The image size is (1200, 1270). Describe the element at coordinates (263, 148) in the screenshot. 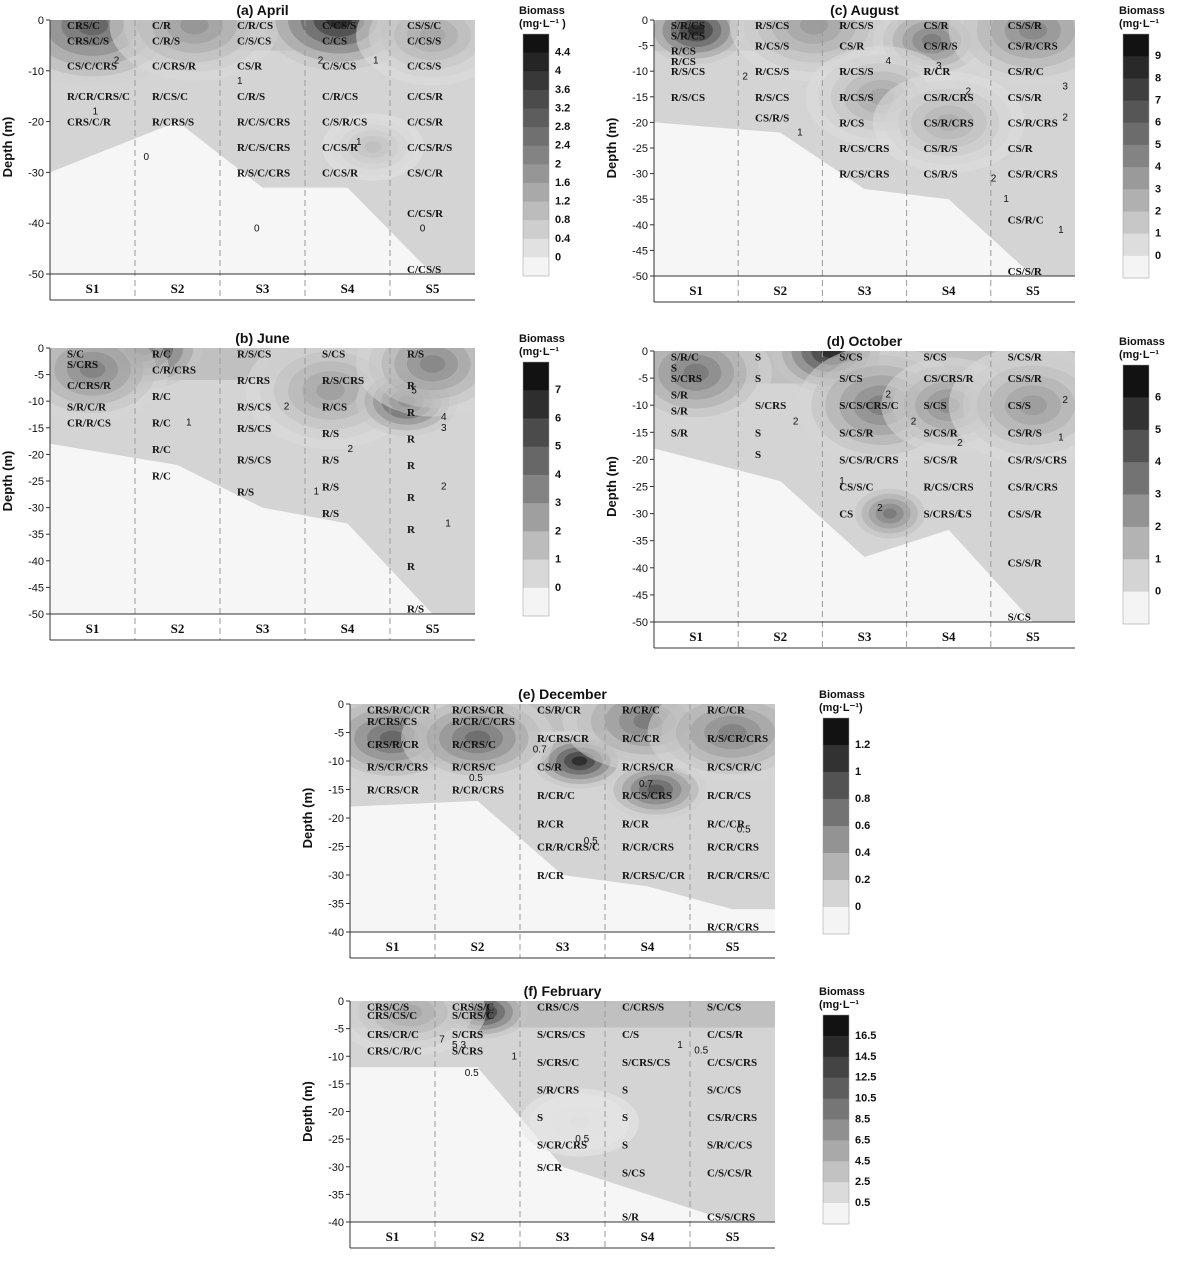

I see `sample-label: R/C/S/CRS` at that location.